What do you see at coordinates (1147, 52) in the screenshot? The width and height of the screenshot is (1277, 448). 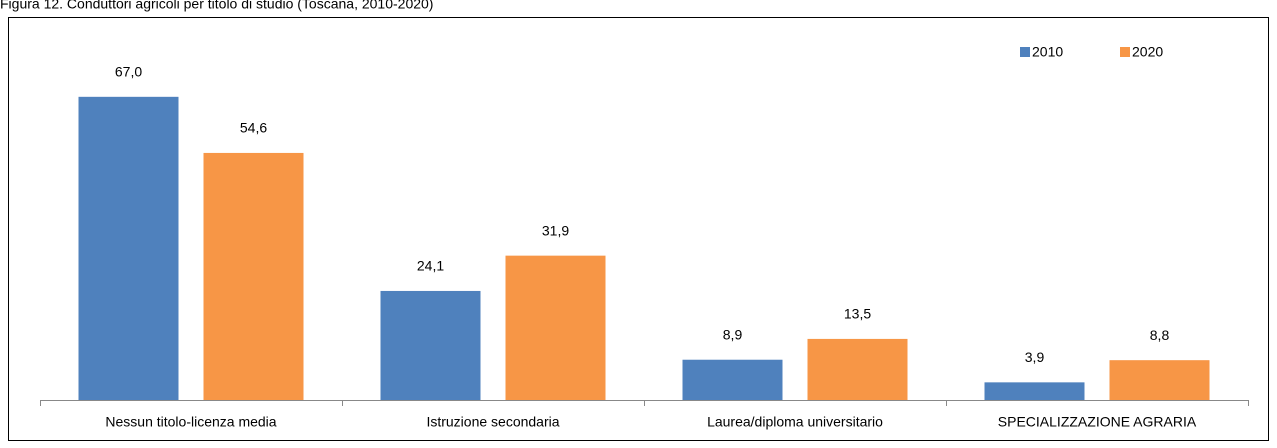 I see `legend-label: 2020` at bounding box center [1147, 52].